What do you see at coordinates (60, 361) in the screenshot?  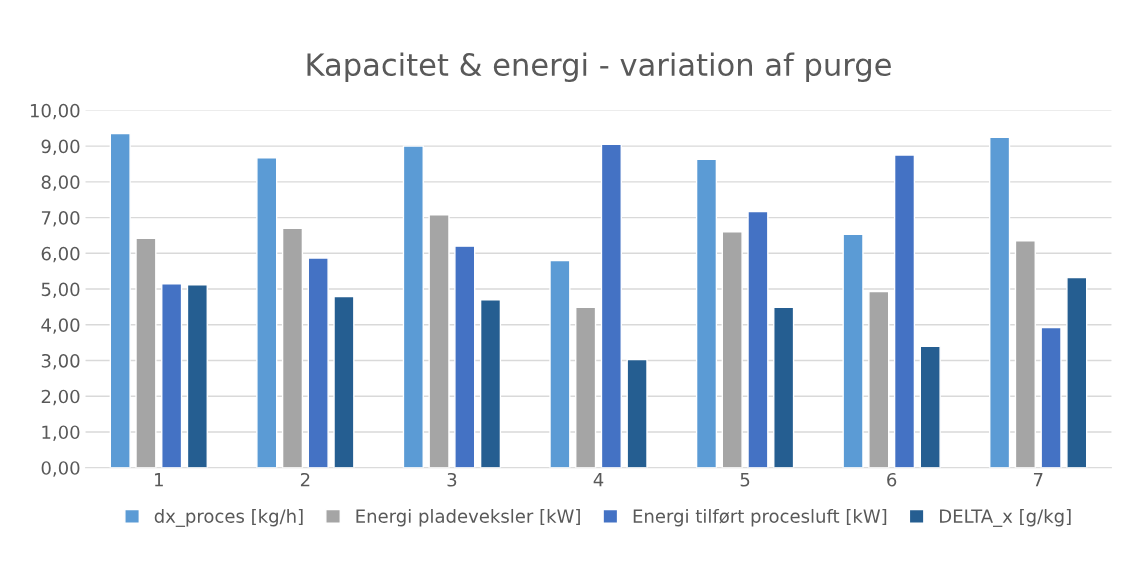 I see `y-tick-label: 3,00` at bounding box center [60, 361].